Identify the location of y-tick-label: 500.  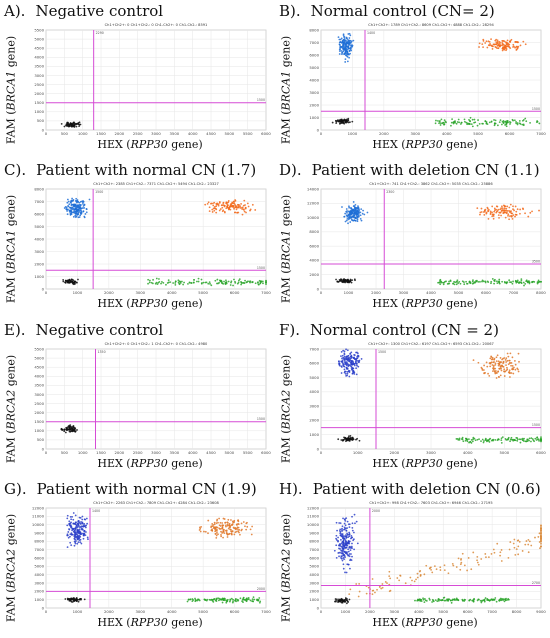
(41, 120).